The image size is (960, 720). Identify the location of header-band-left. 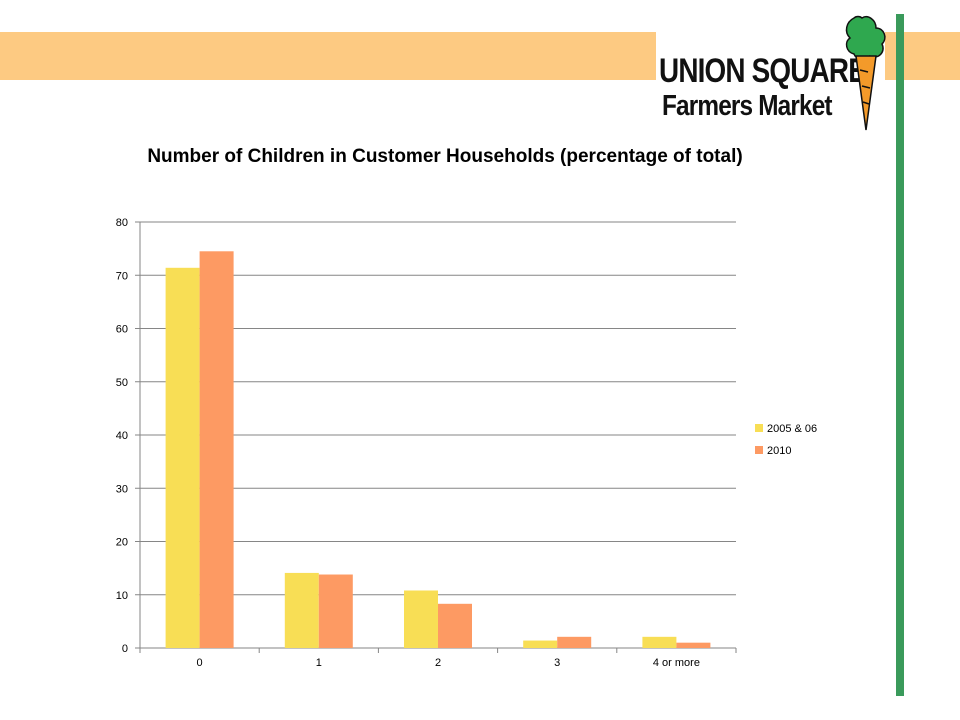
(328, 56).